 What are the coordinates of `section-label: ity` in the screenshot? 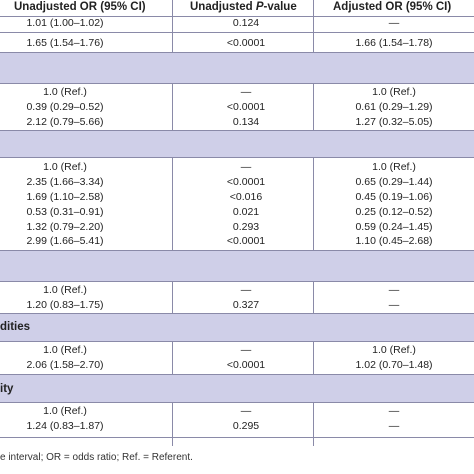 It's located at (7, 389).